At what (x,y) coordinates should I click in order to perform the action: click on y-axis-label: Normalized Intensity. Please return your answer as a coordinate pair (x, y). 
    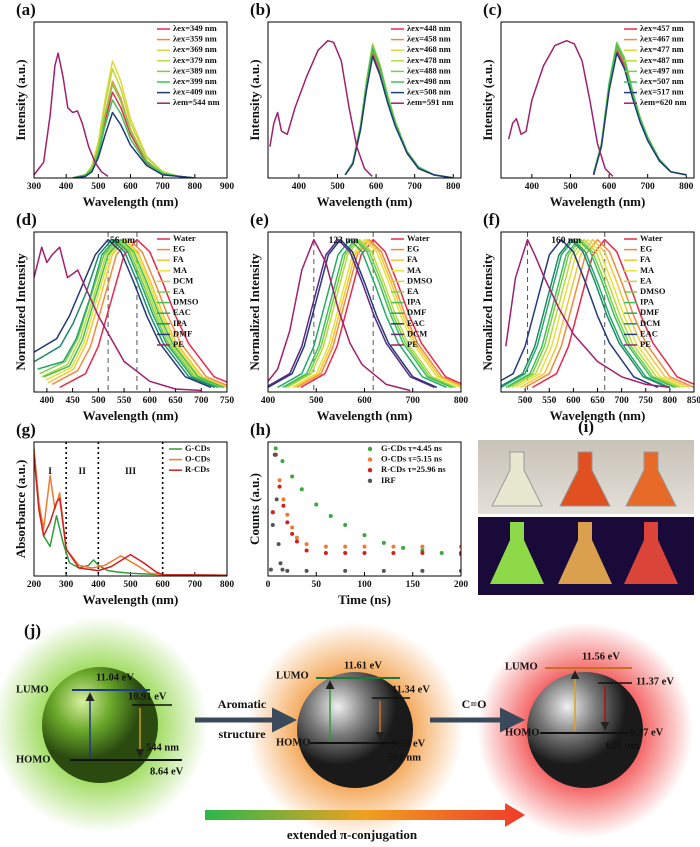
    Looking at the image, I should click on (487, 312).